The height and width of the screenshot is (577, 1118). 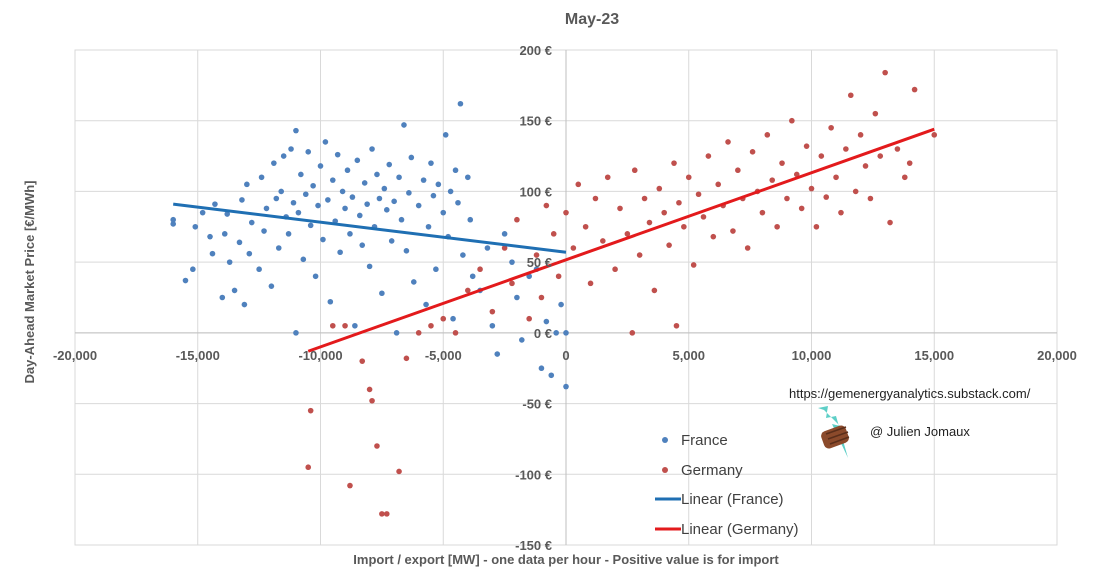 I want to click on credit-author: @ Julien Jomaux, so click(x=920, y=431).